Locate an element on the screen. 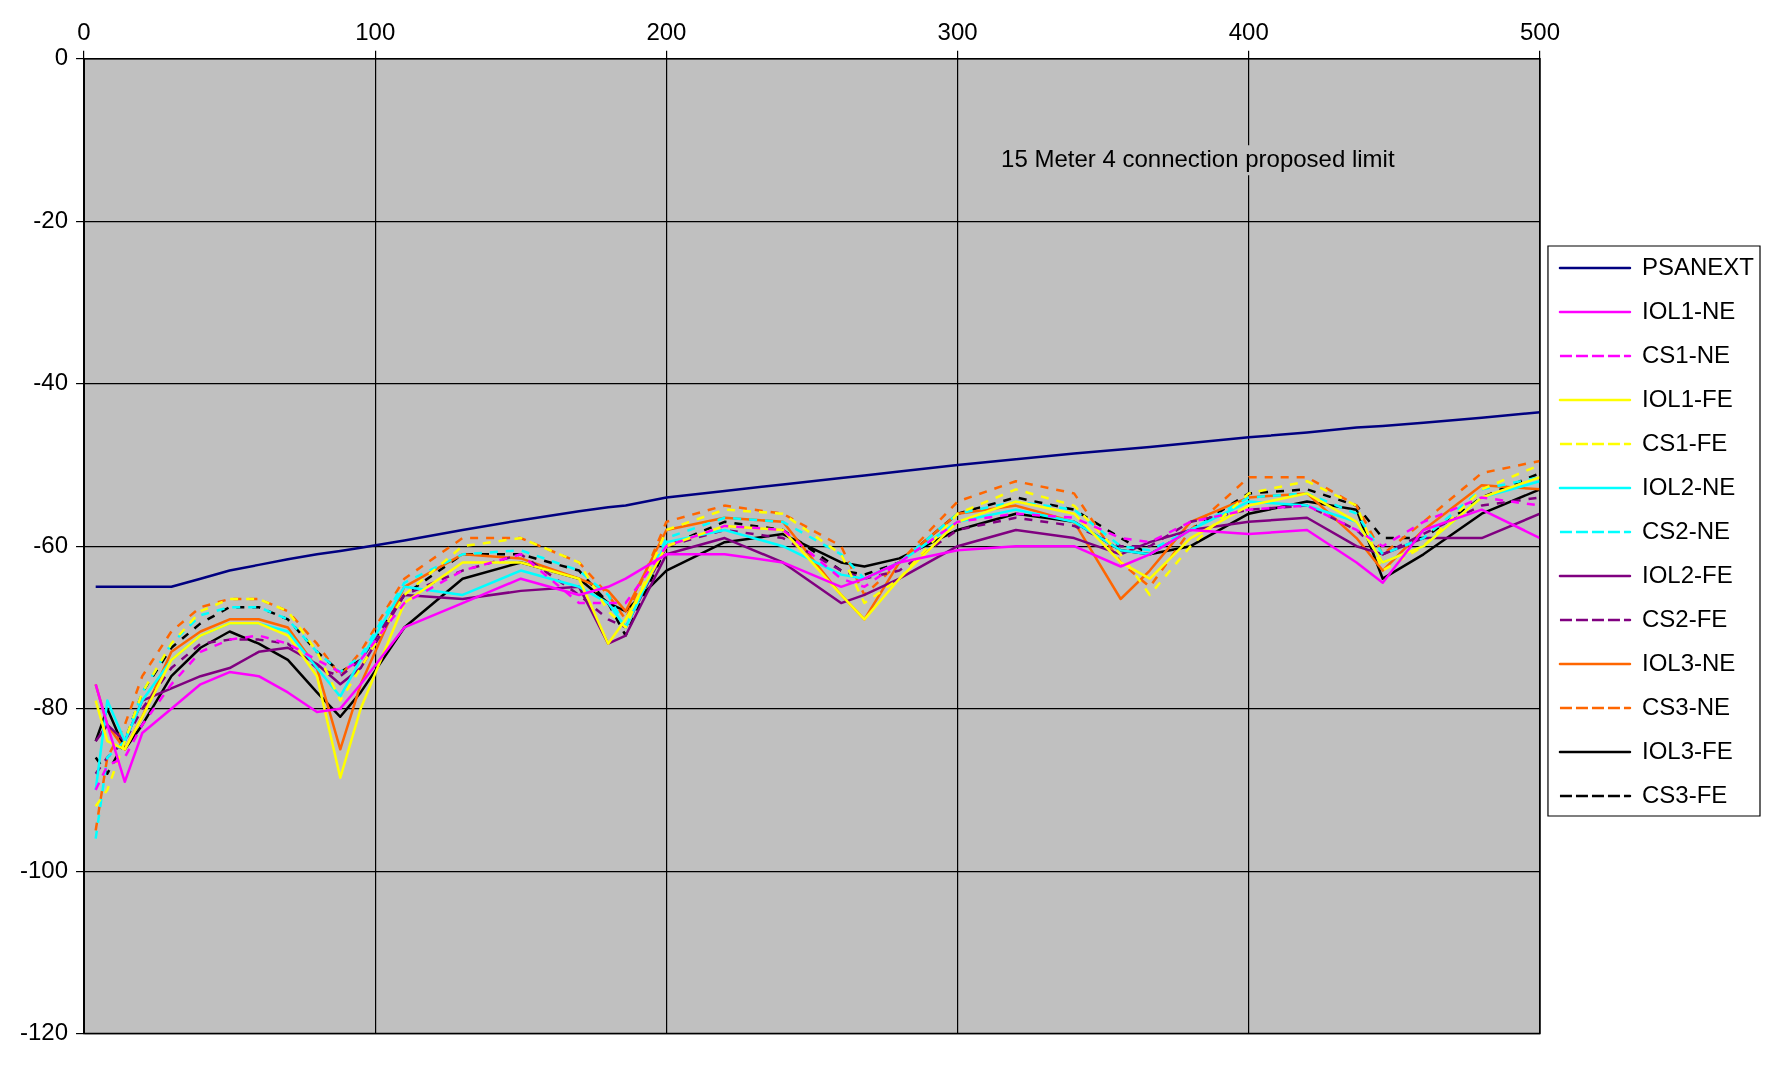  legend-label: CS2-FE is located at coordinates (1684, 618).